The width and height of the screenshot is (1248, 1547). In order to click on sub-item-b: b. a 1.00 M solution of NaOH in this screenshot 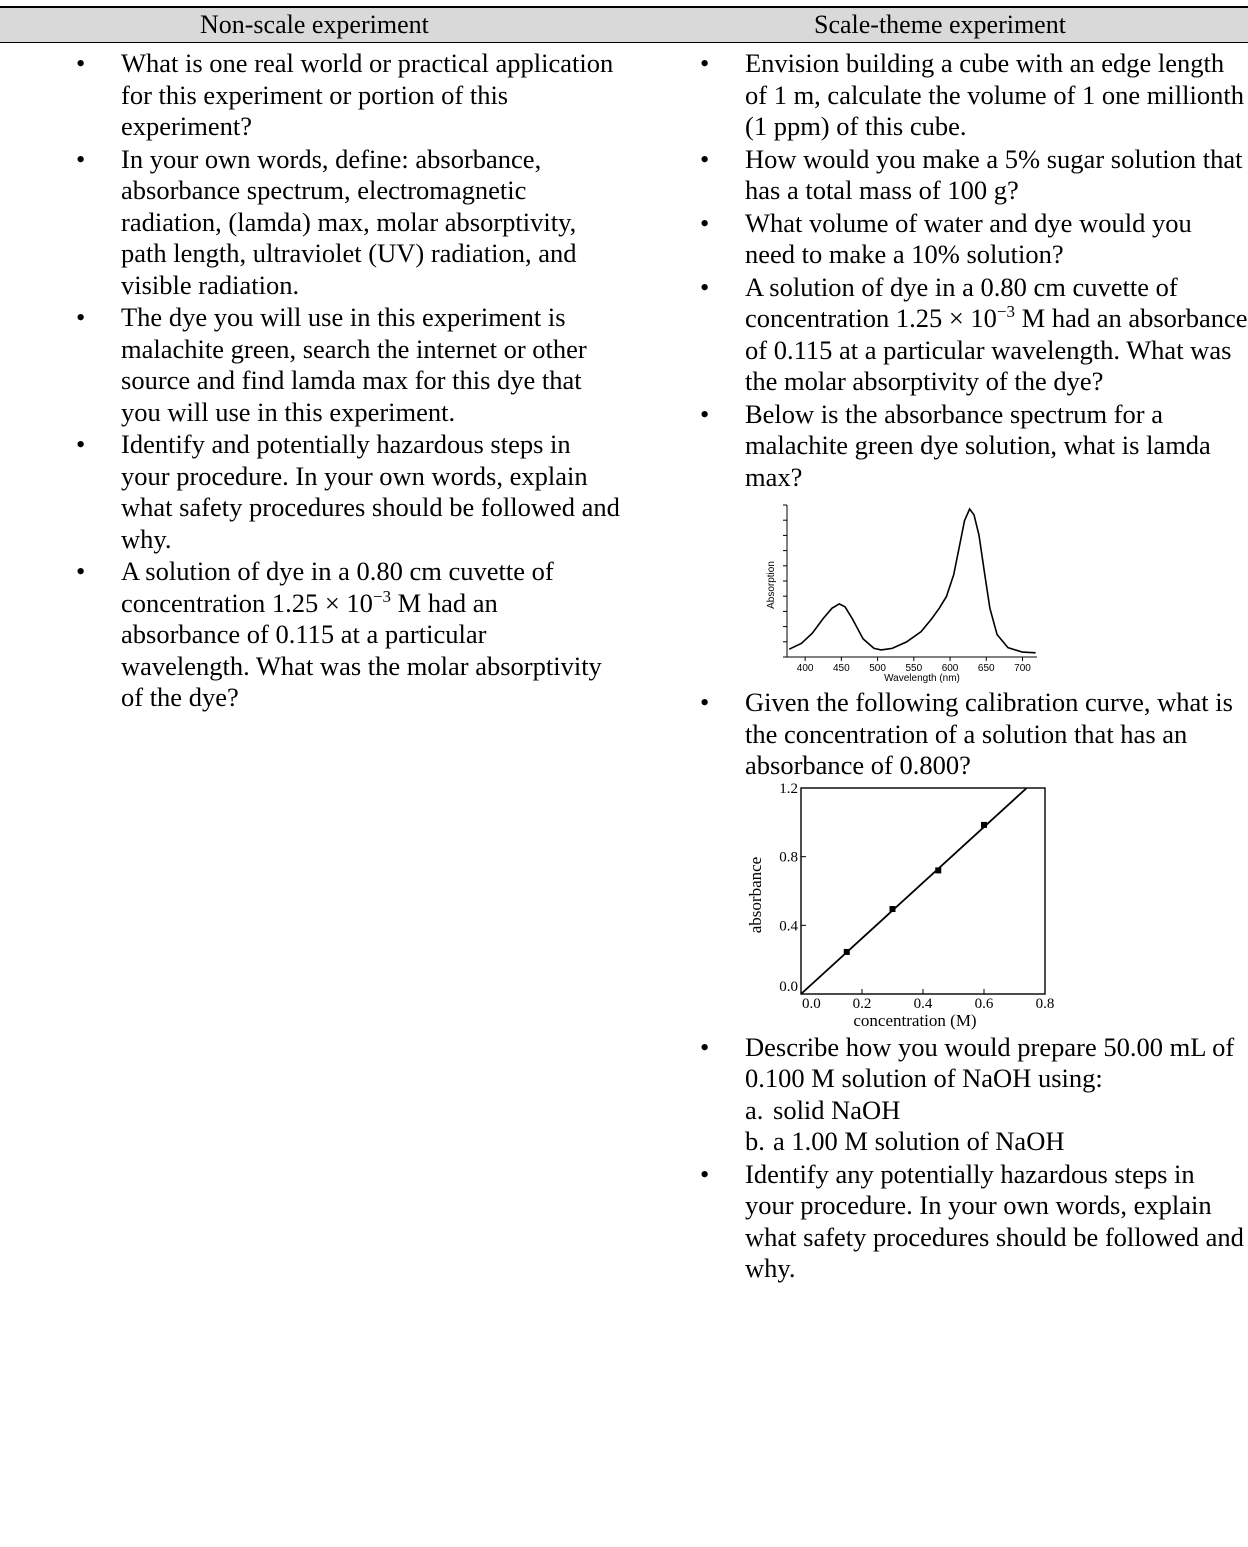, I will do `click(905, 1141)`.